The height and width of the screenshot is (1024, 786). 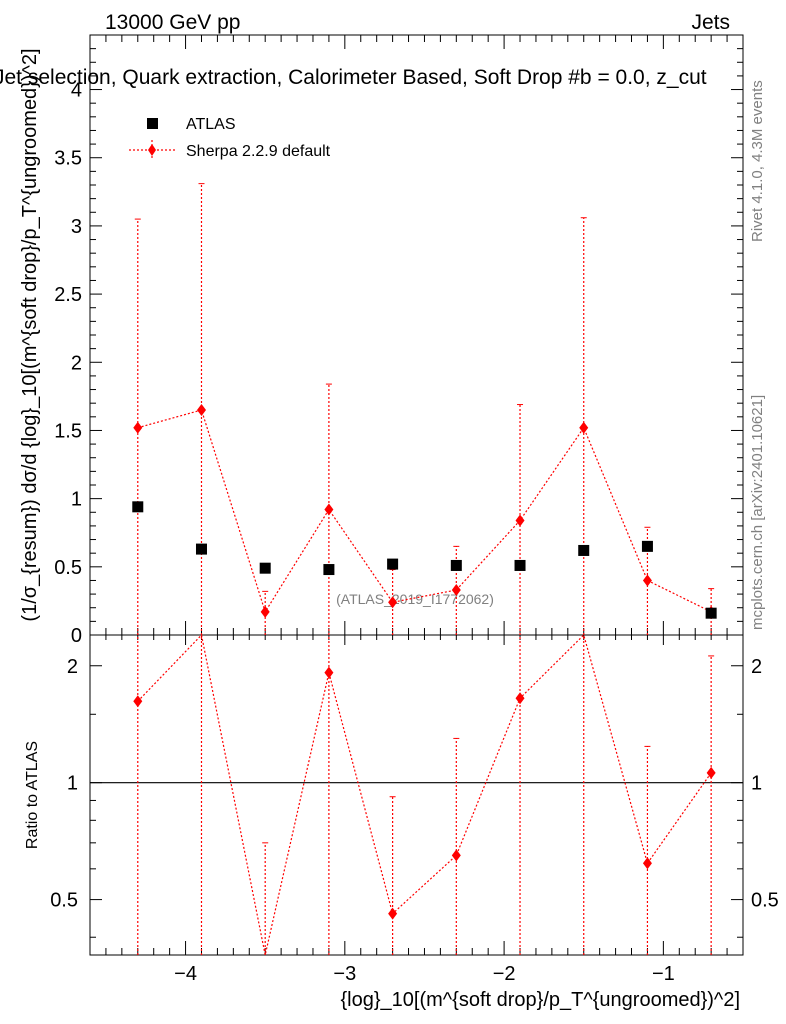 What do you see at coordinates (415, 599) in the screenshot?
I see `analysis-watermark: (ATLAS_2019_I1772062)` at bounding box center [415, 599].